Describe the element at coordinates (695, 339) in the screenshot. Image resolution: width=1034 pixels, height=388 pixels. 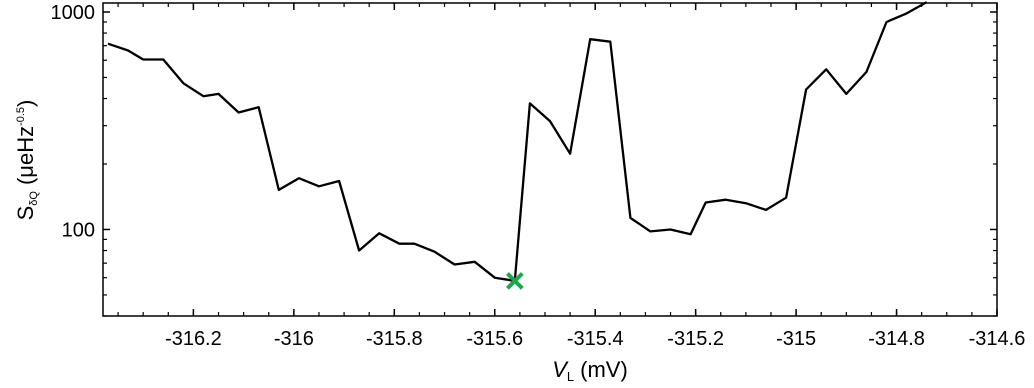
I see `x-tick-label: -315.2` at that location.